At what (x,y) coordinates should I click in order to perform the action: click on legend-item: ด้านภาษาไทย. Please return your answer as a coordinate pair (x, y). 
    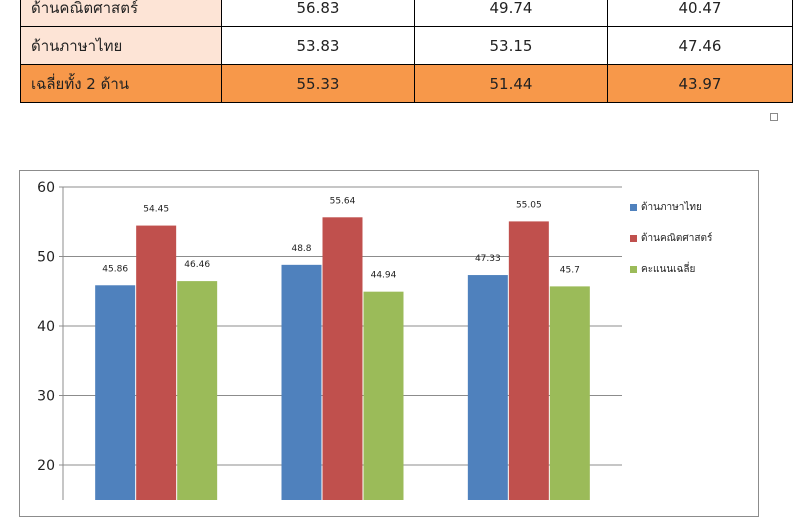
    Looking at the image, I should click on (671, 207).